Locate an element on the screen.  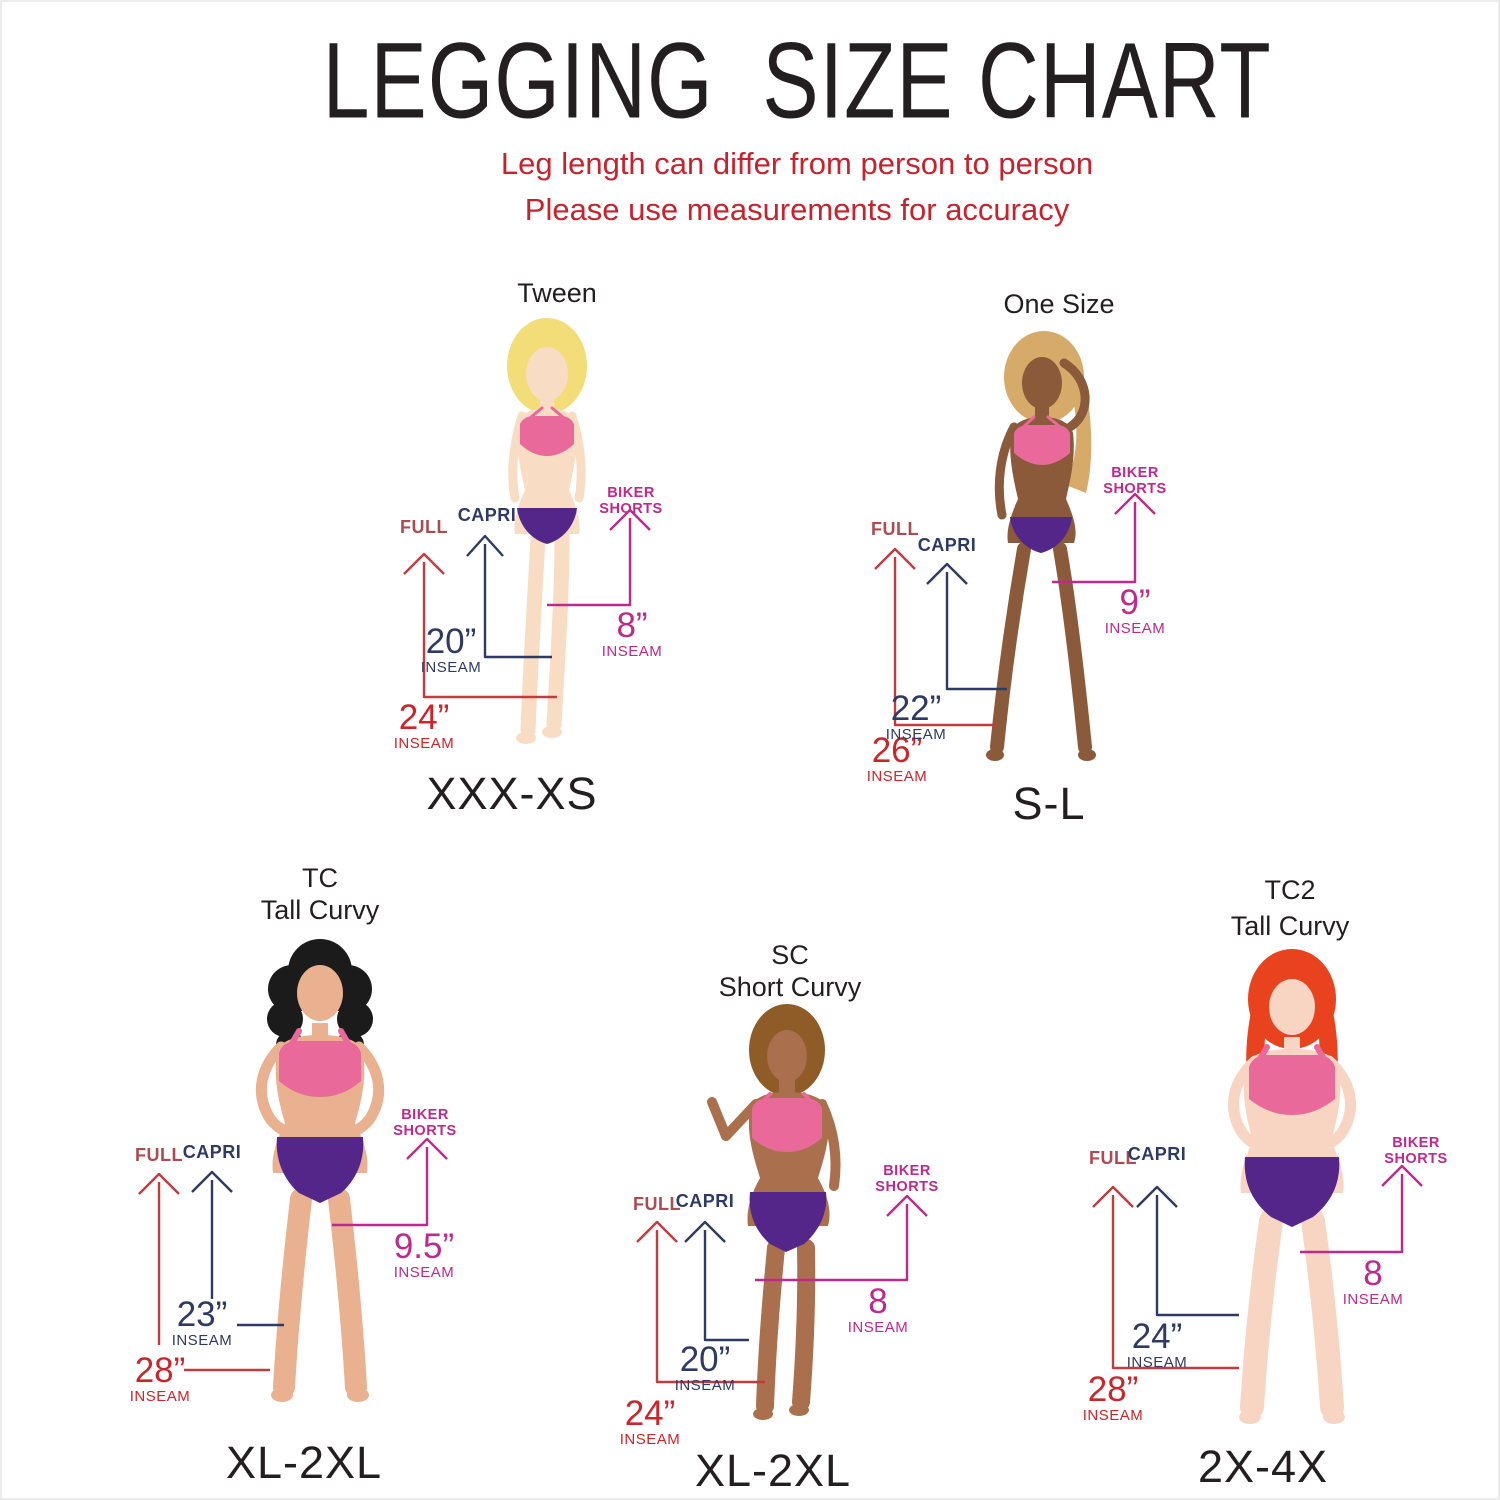
size-group-tc-tall-curvy: TC Tall Curvy FULL CAPRI BIKER SHORTS is located at coordinates (312, 1172).